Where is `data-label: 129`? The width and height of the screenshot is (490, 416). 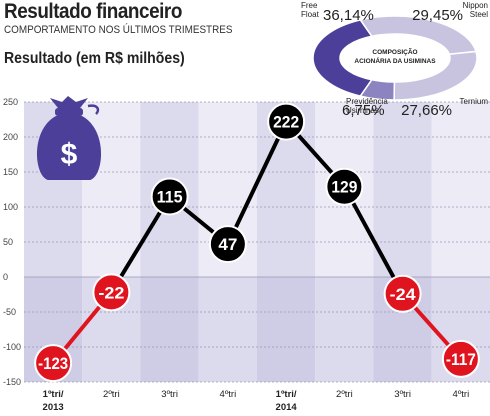
data-label: 129 is located at coordinates (344, 187).